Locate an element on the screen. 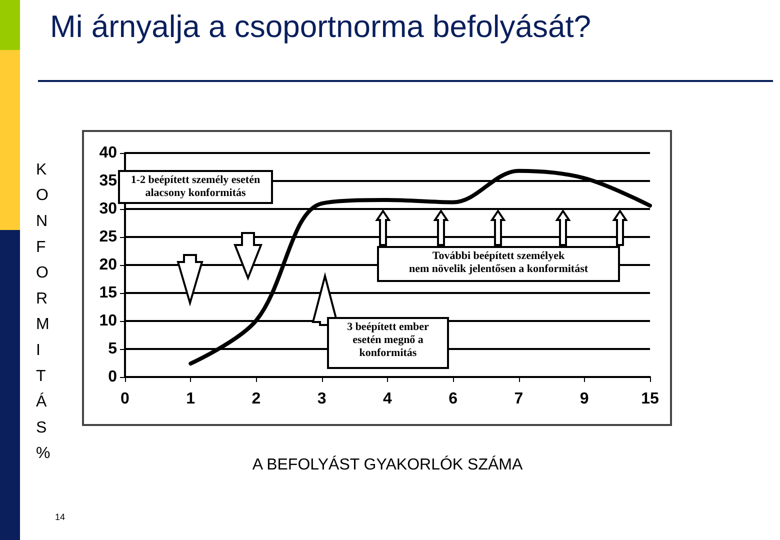 The width and height of the screenshot is (780, 540). x-tick-label: 7 is located at coordinates (519, 399).